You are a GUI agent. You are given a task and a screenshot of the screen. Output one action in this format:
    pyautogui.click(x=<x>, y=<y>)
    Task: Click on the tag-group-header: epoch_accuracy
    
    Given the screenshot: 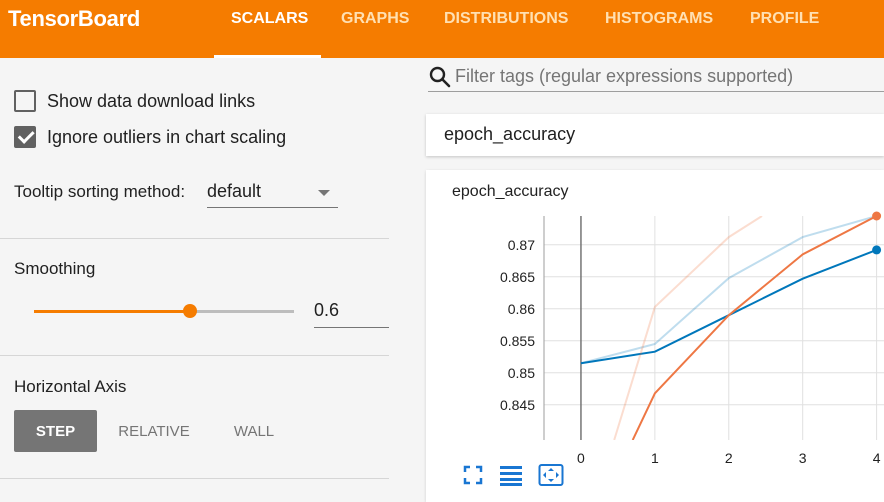 What is the action you would take?
    pyautogui.click(x=655, y=135)
    